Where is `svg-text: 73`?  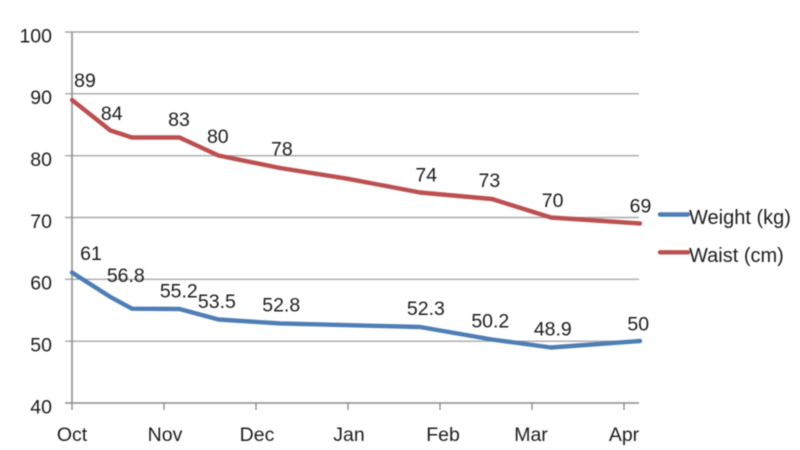
svg-text: 73 is located at coordinates (490, 181).